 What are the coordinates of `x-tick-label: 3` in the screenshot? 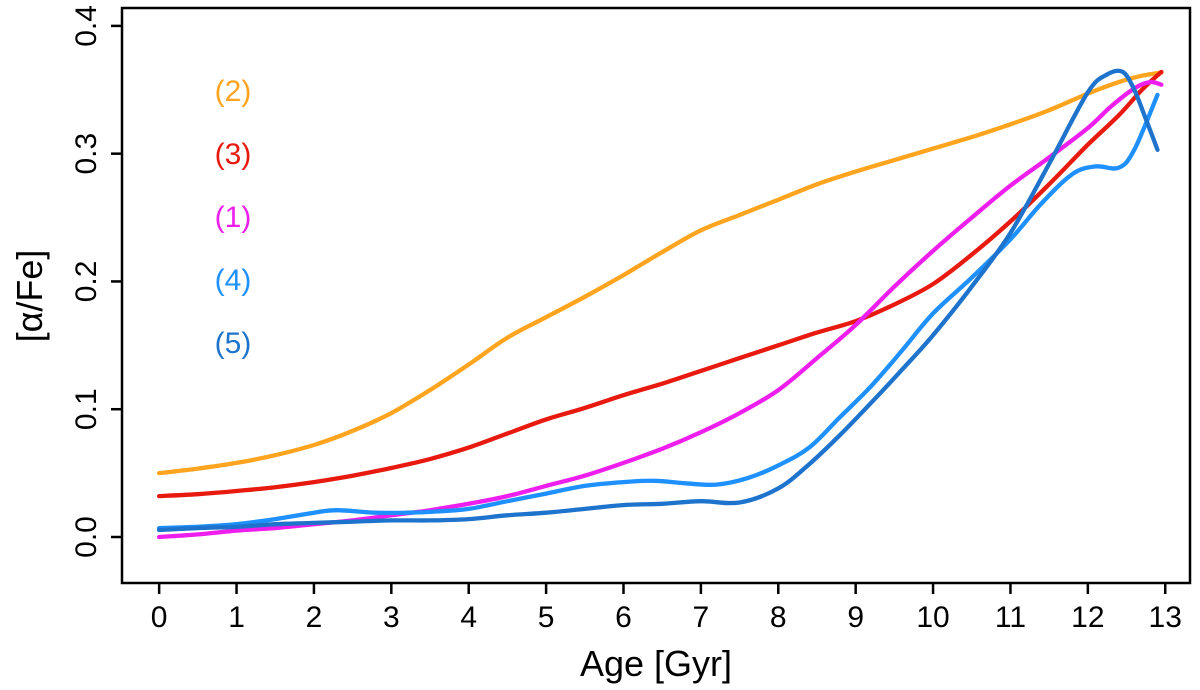 It's located at (391, 617).